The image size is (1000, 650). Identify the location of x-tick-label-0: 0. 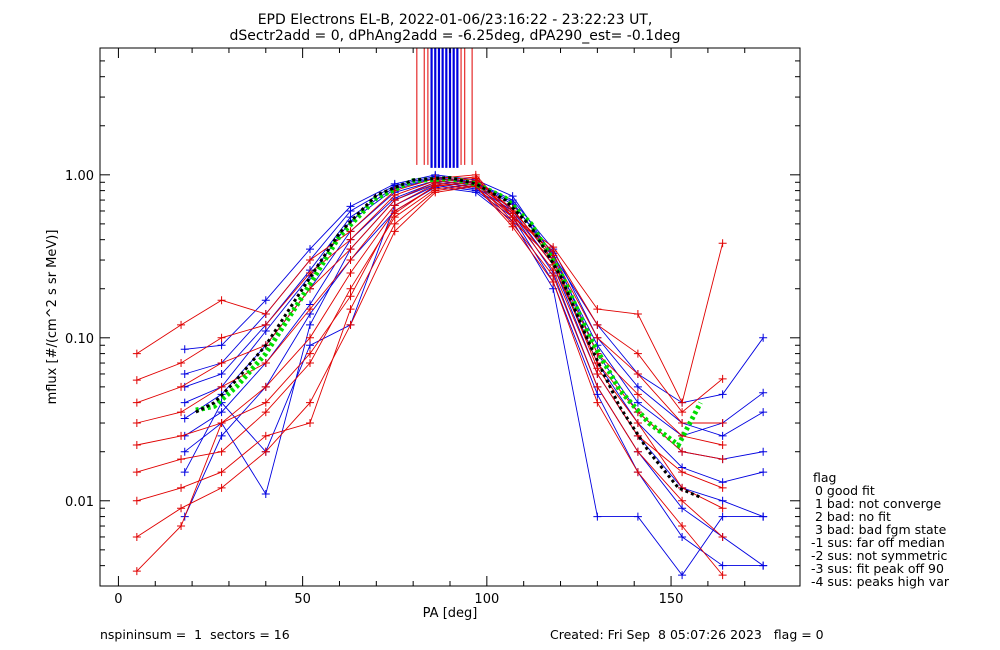
(118, 599).